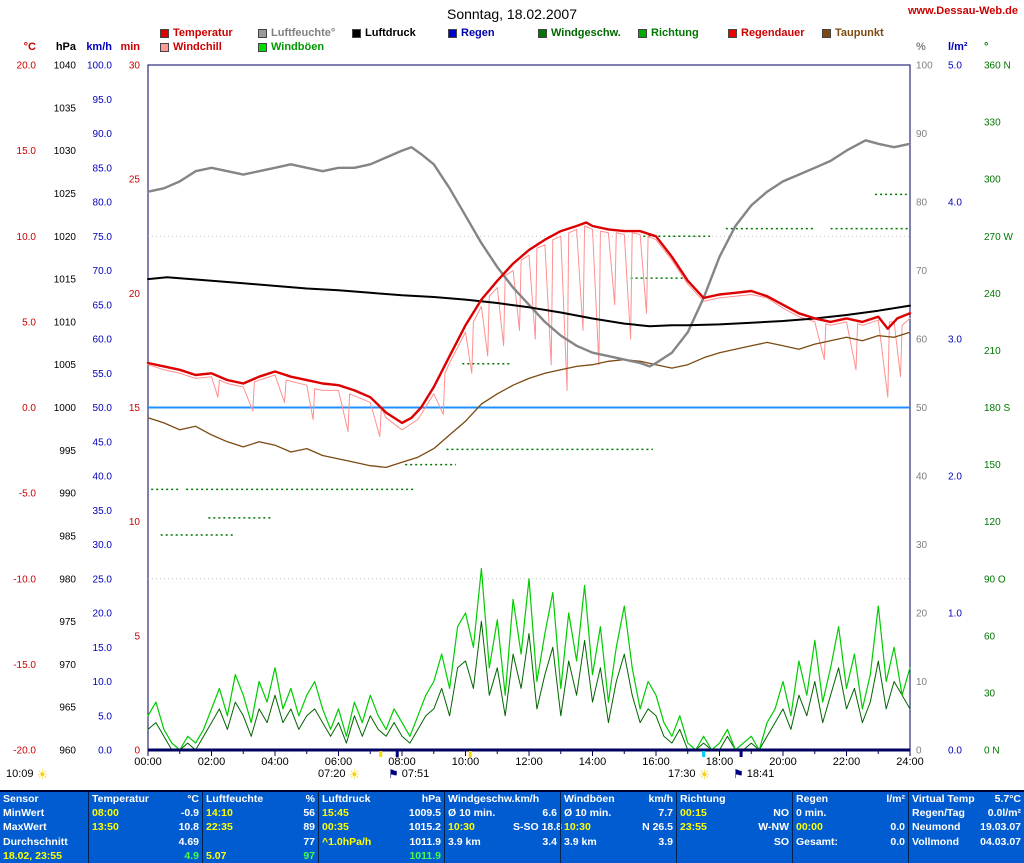 The image size is (1024, 863). What do you see at coordinates (593, 762) in the screenshot?
I see `x-tick-label: 14:00` at bounding box center [593, 762].